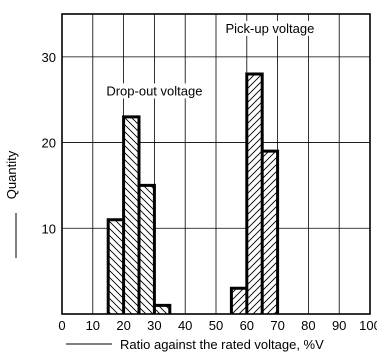 The height and width of the screenshot is (354, 377). What do you see at coordinates (339, 325) in the screenshot?
I see `x-tick-label: 90` at bounding box center [339, 325].